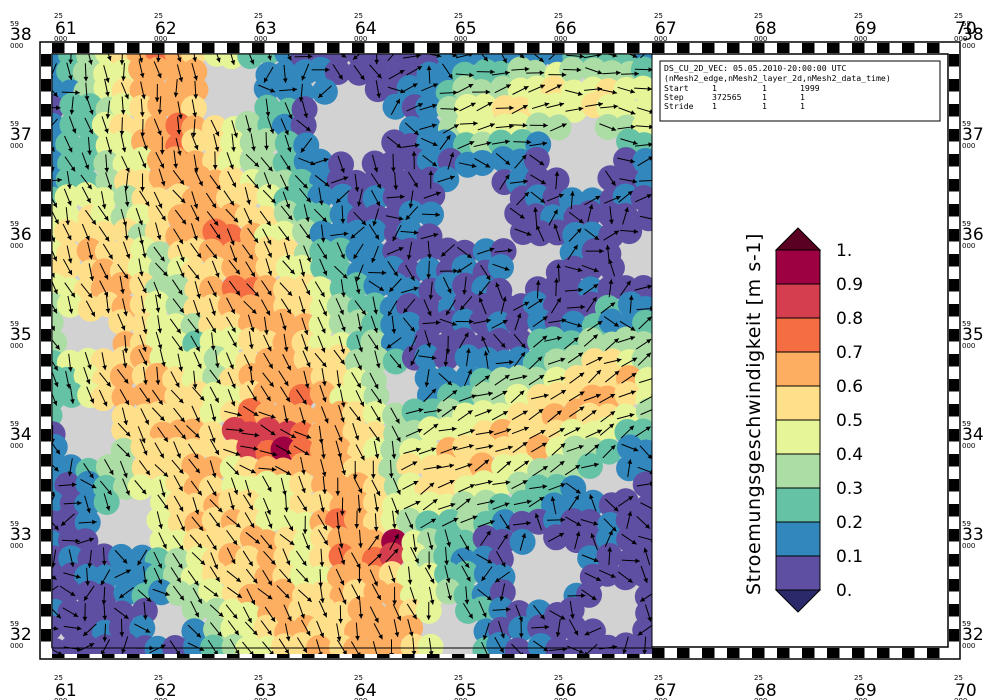 The image size is (1000, 700). Describe the element at coordinates (679, 106) in the screenshot. I see `info-row-label: Stride` at that location.